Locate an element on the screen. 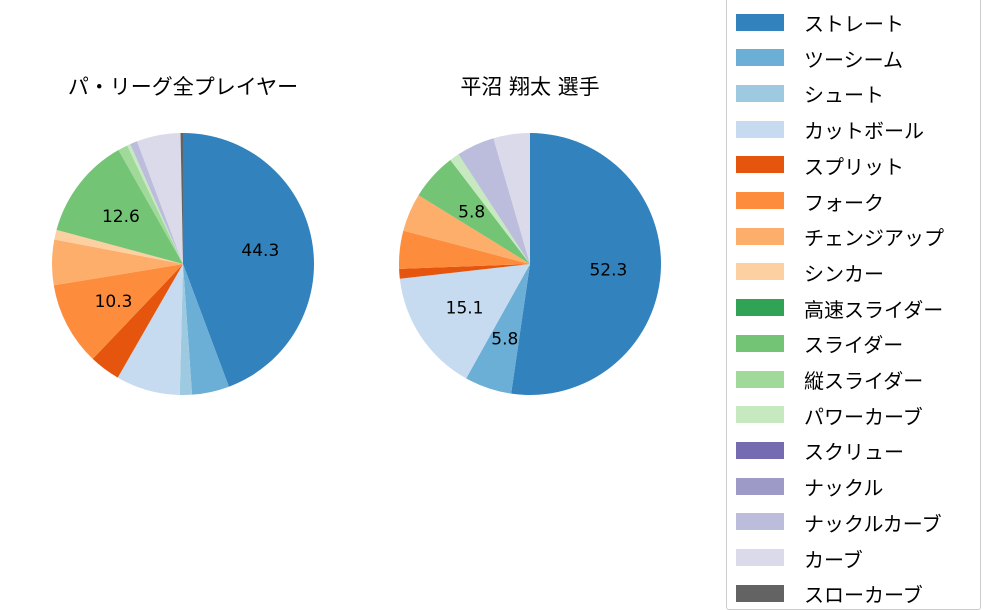  legend-label: カーブ is located at coordinates (833, 559).